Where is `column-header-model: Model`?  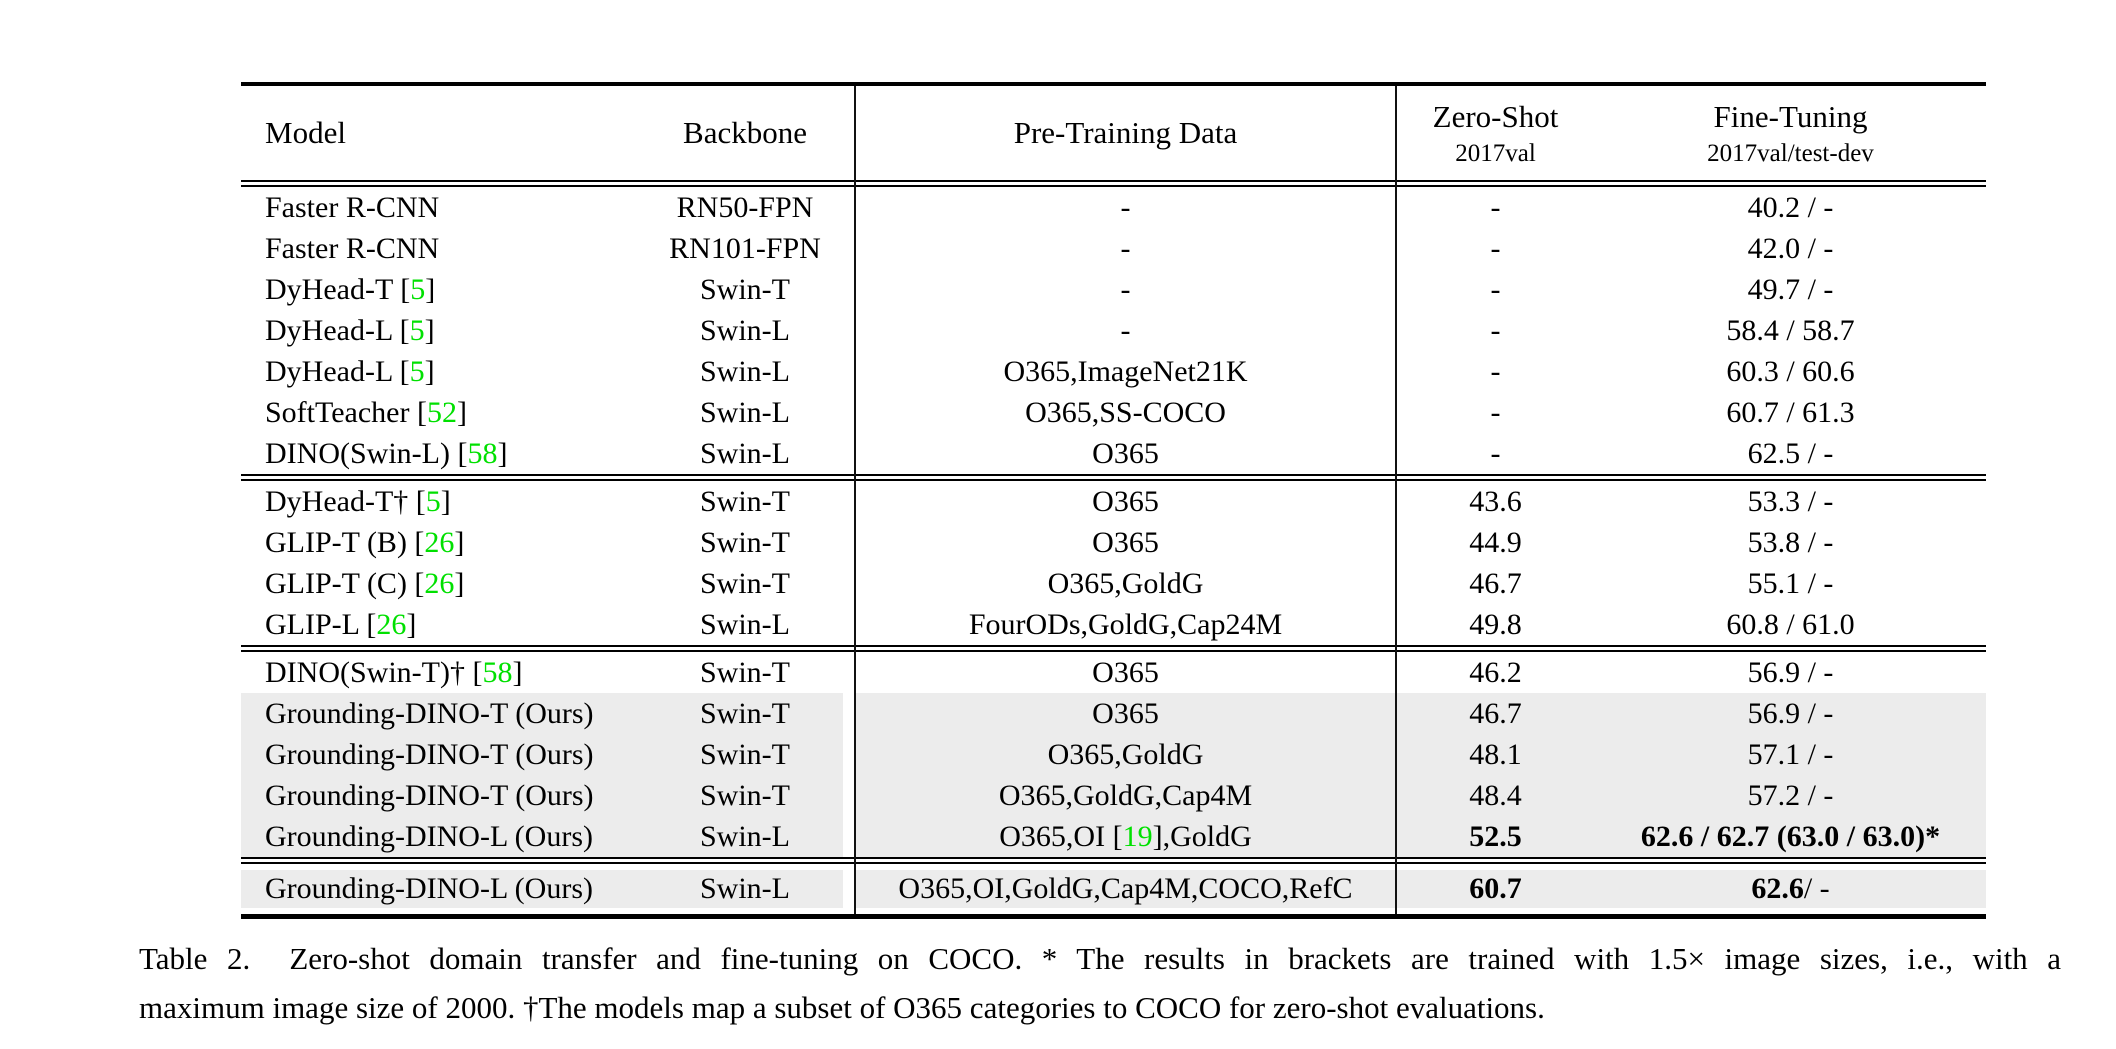
column-header-model: Model is located at coordinates (305, 132).